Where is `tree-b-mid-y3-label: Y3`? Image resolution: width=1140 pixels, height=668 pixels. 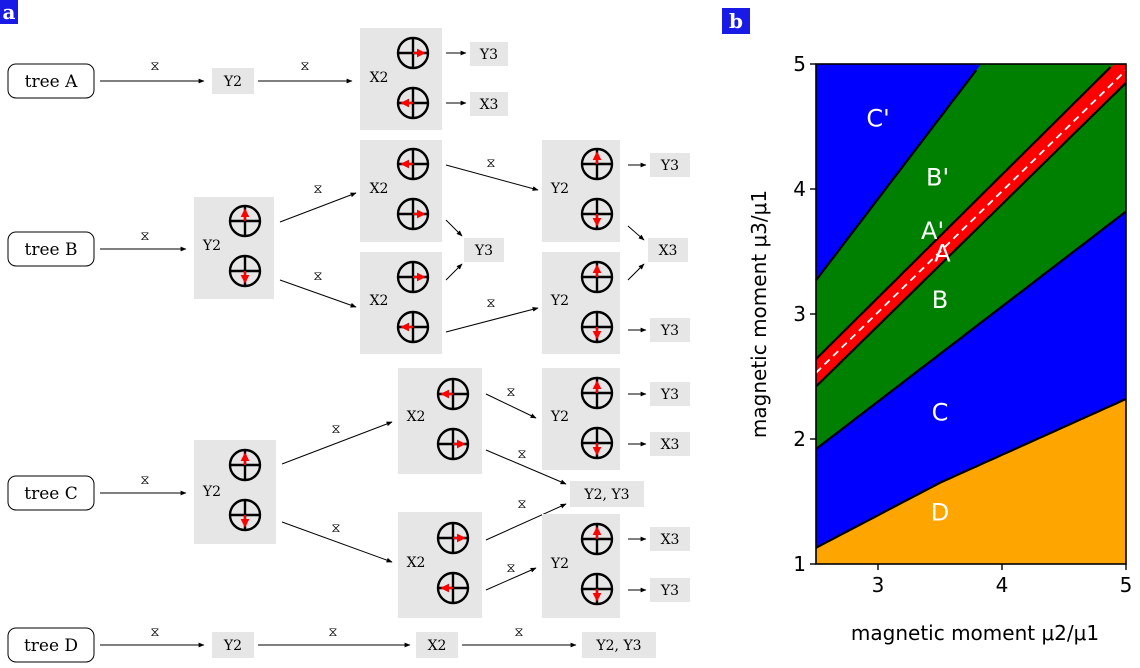 tree-b-mid-y3-label: Y3 is located at coordinates (483, 251).